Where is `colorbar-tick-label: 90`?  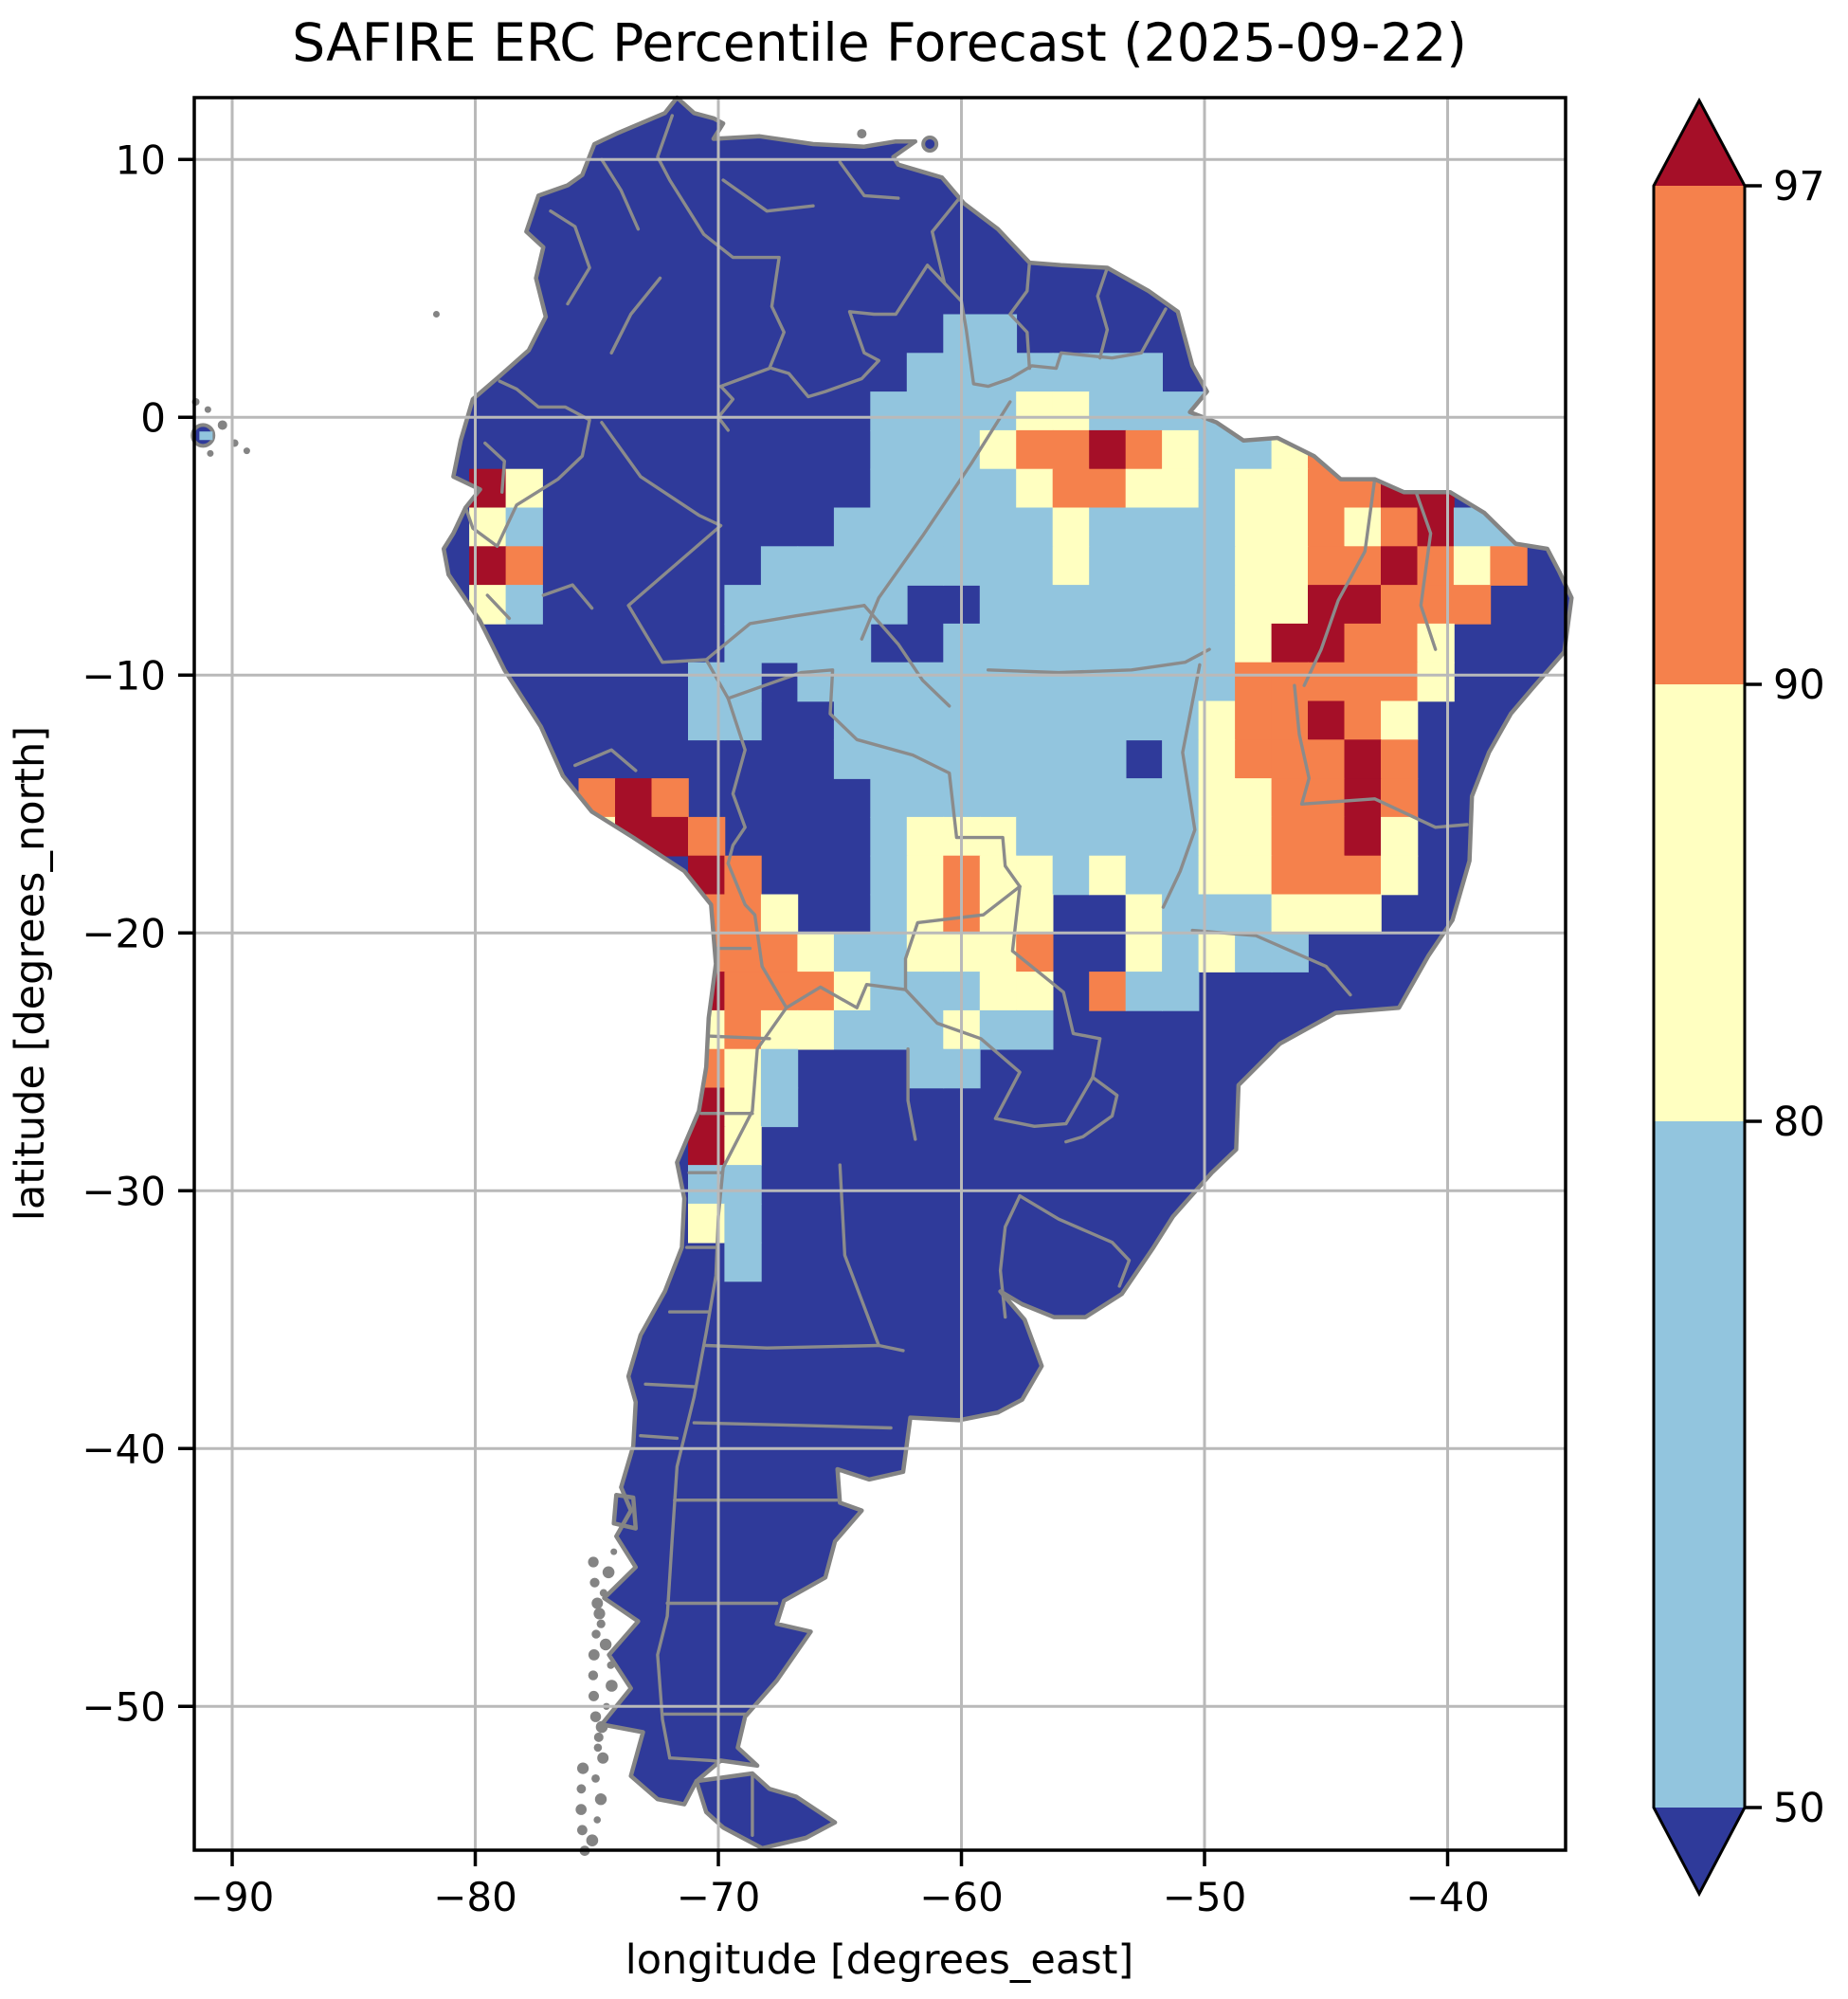
colorbar-tick-label: 90 is located at coordinates (1799, 686).